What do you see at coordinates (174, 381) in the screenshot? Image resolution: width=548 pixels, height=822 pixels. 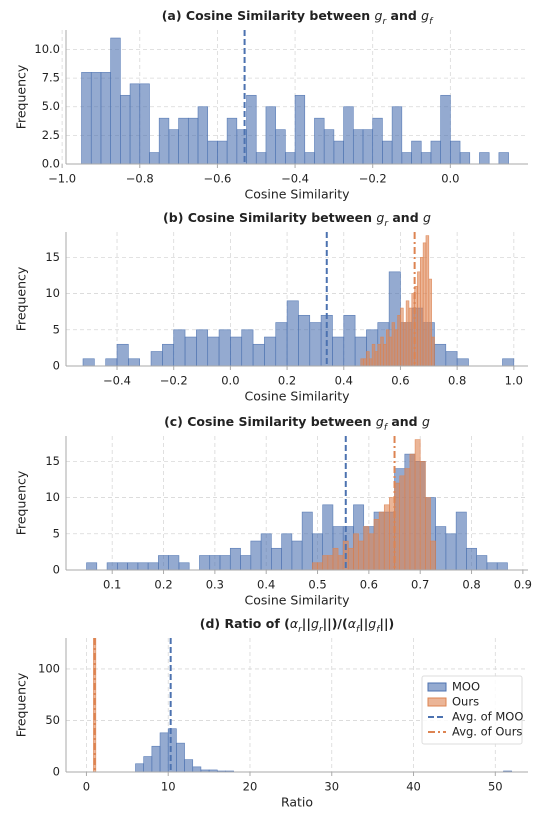 I see `x-tick-label: −0.2` at bounding box center [174, 381].